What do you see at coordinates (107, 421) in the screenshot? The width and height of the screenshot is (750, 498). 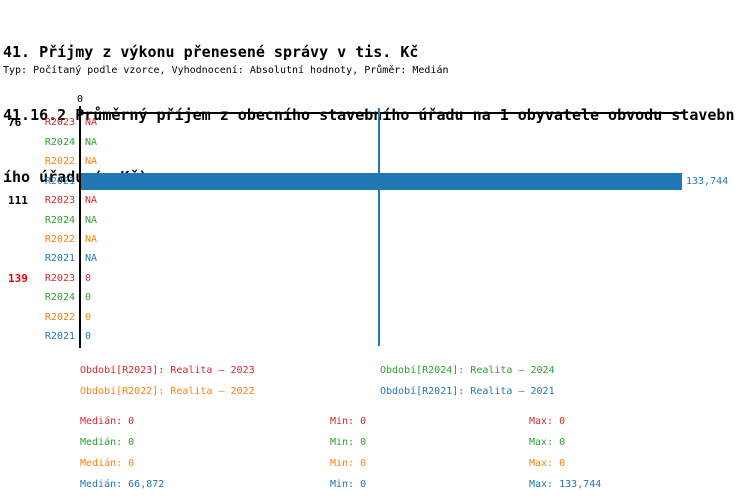 I see `stat-median-r2023: Medián: 0` at bounding box center [107, 421].